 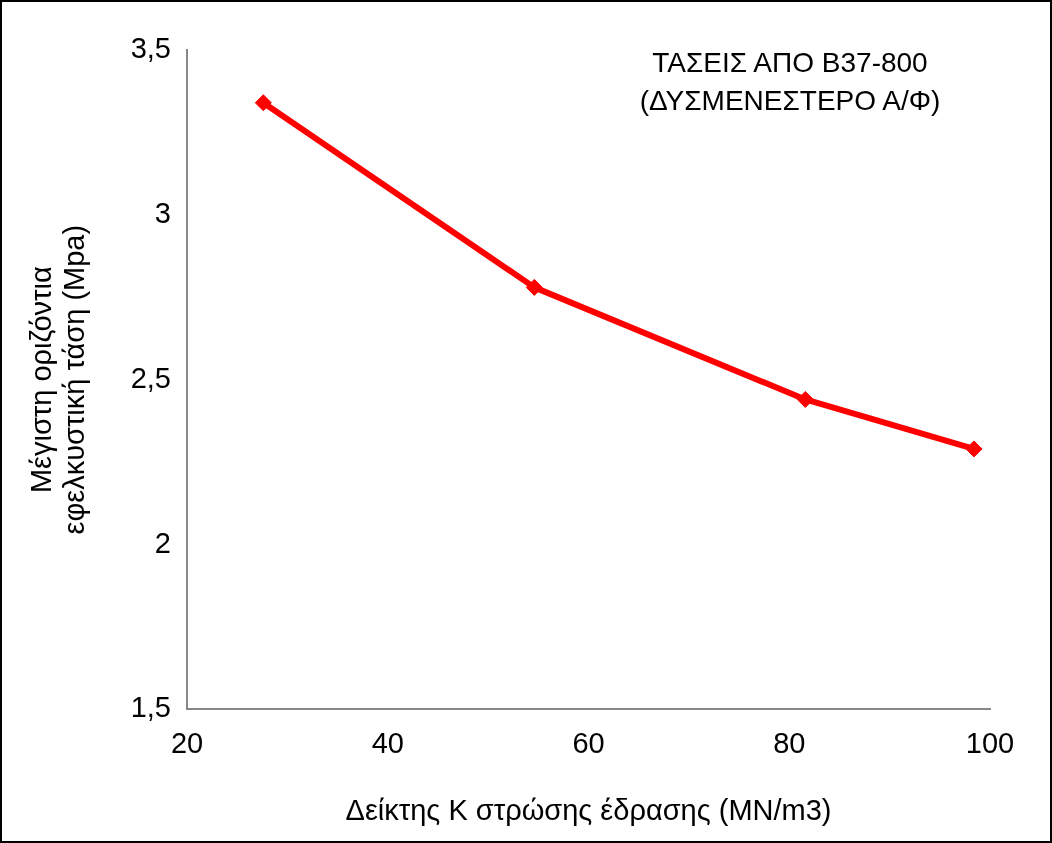 I want to click on y-tick-label: 1,5, so click(x=151, y=707).